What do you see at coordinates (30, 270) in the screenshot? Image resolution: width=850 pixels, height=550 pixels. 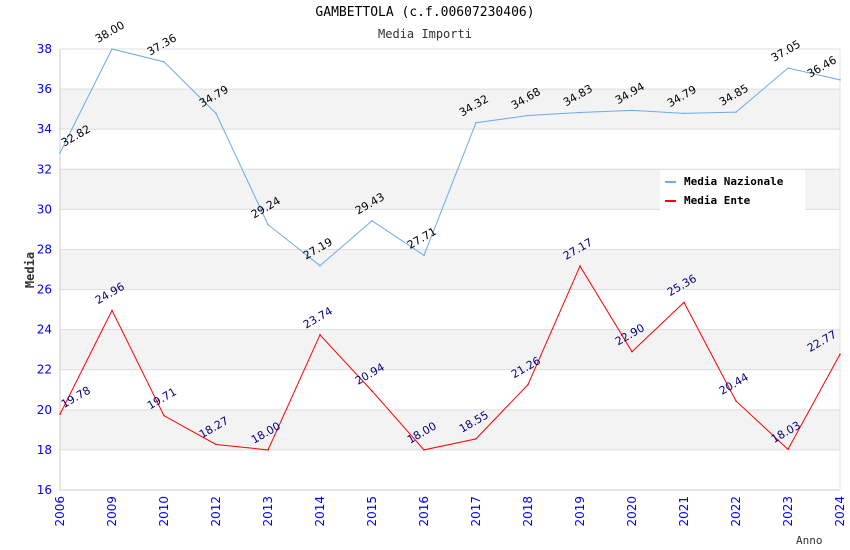 I see `y-axis-label: Media` at bounding box center [30, 270].